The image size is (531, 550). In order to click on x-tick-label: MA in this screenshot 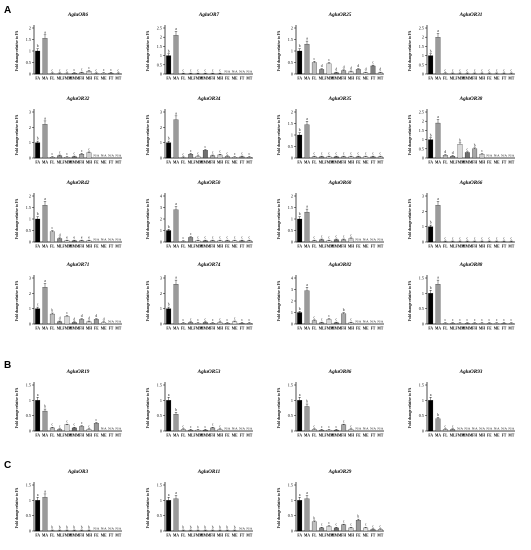, I will do `click(307, 163)`.